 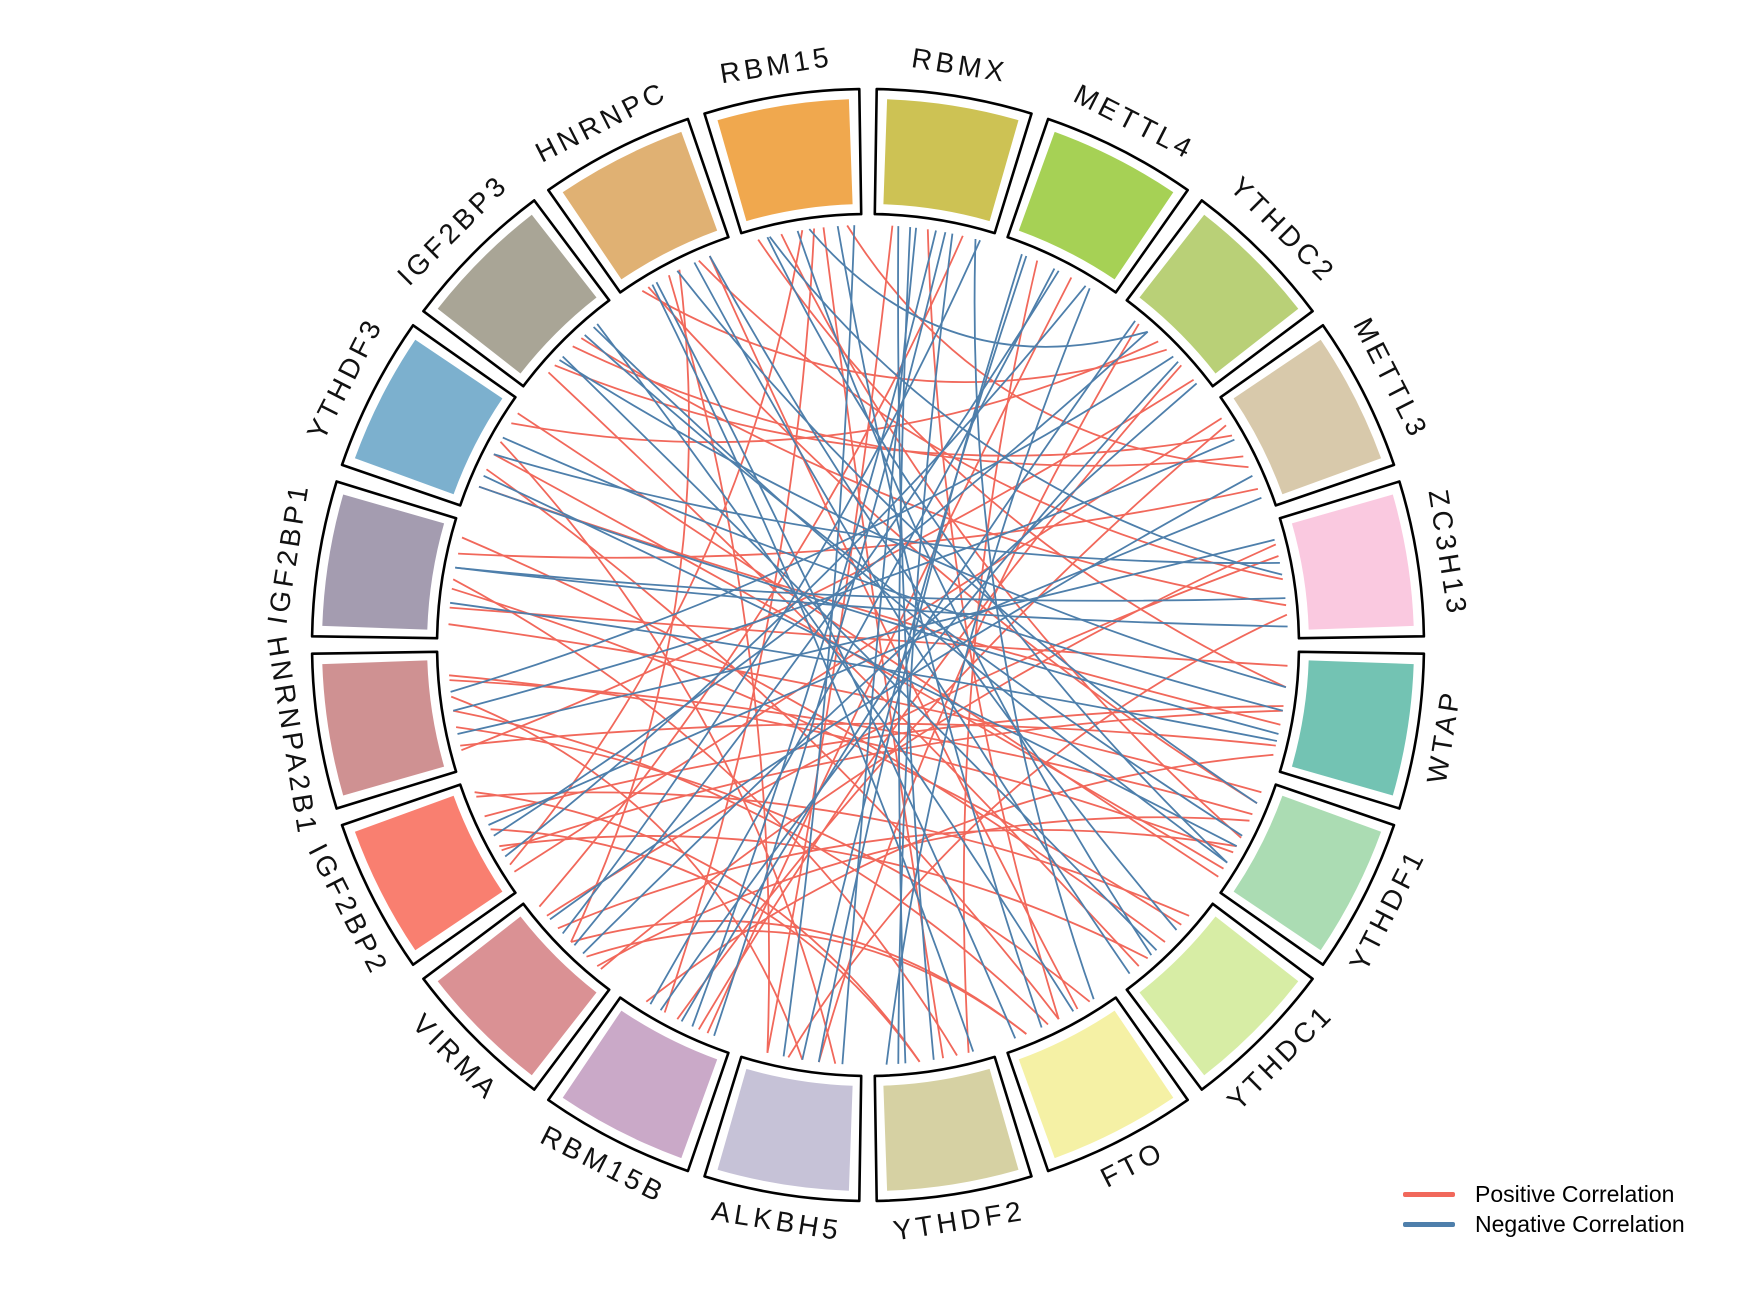 I want to click on sector-label: WTAP, so click(x=1443, y=736).